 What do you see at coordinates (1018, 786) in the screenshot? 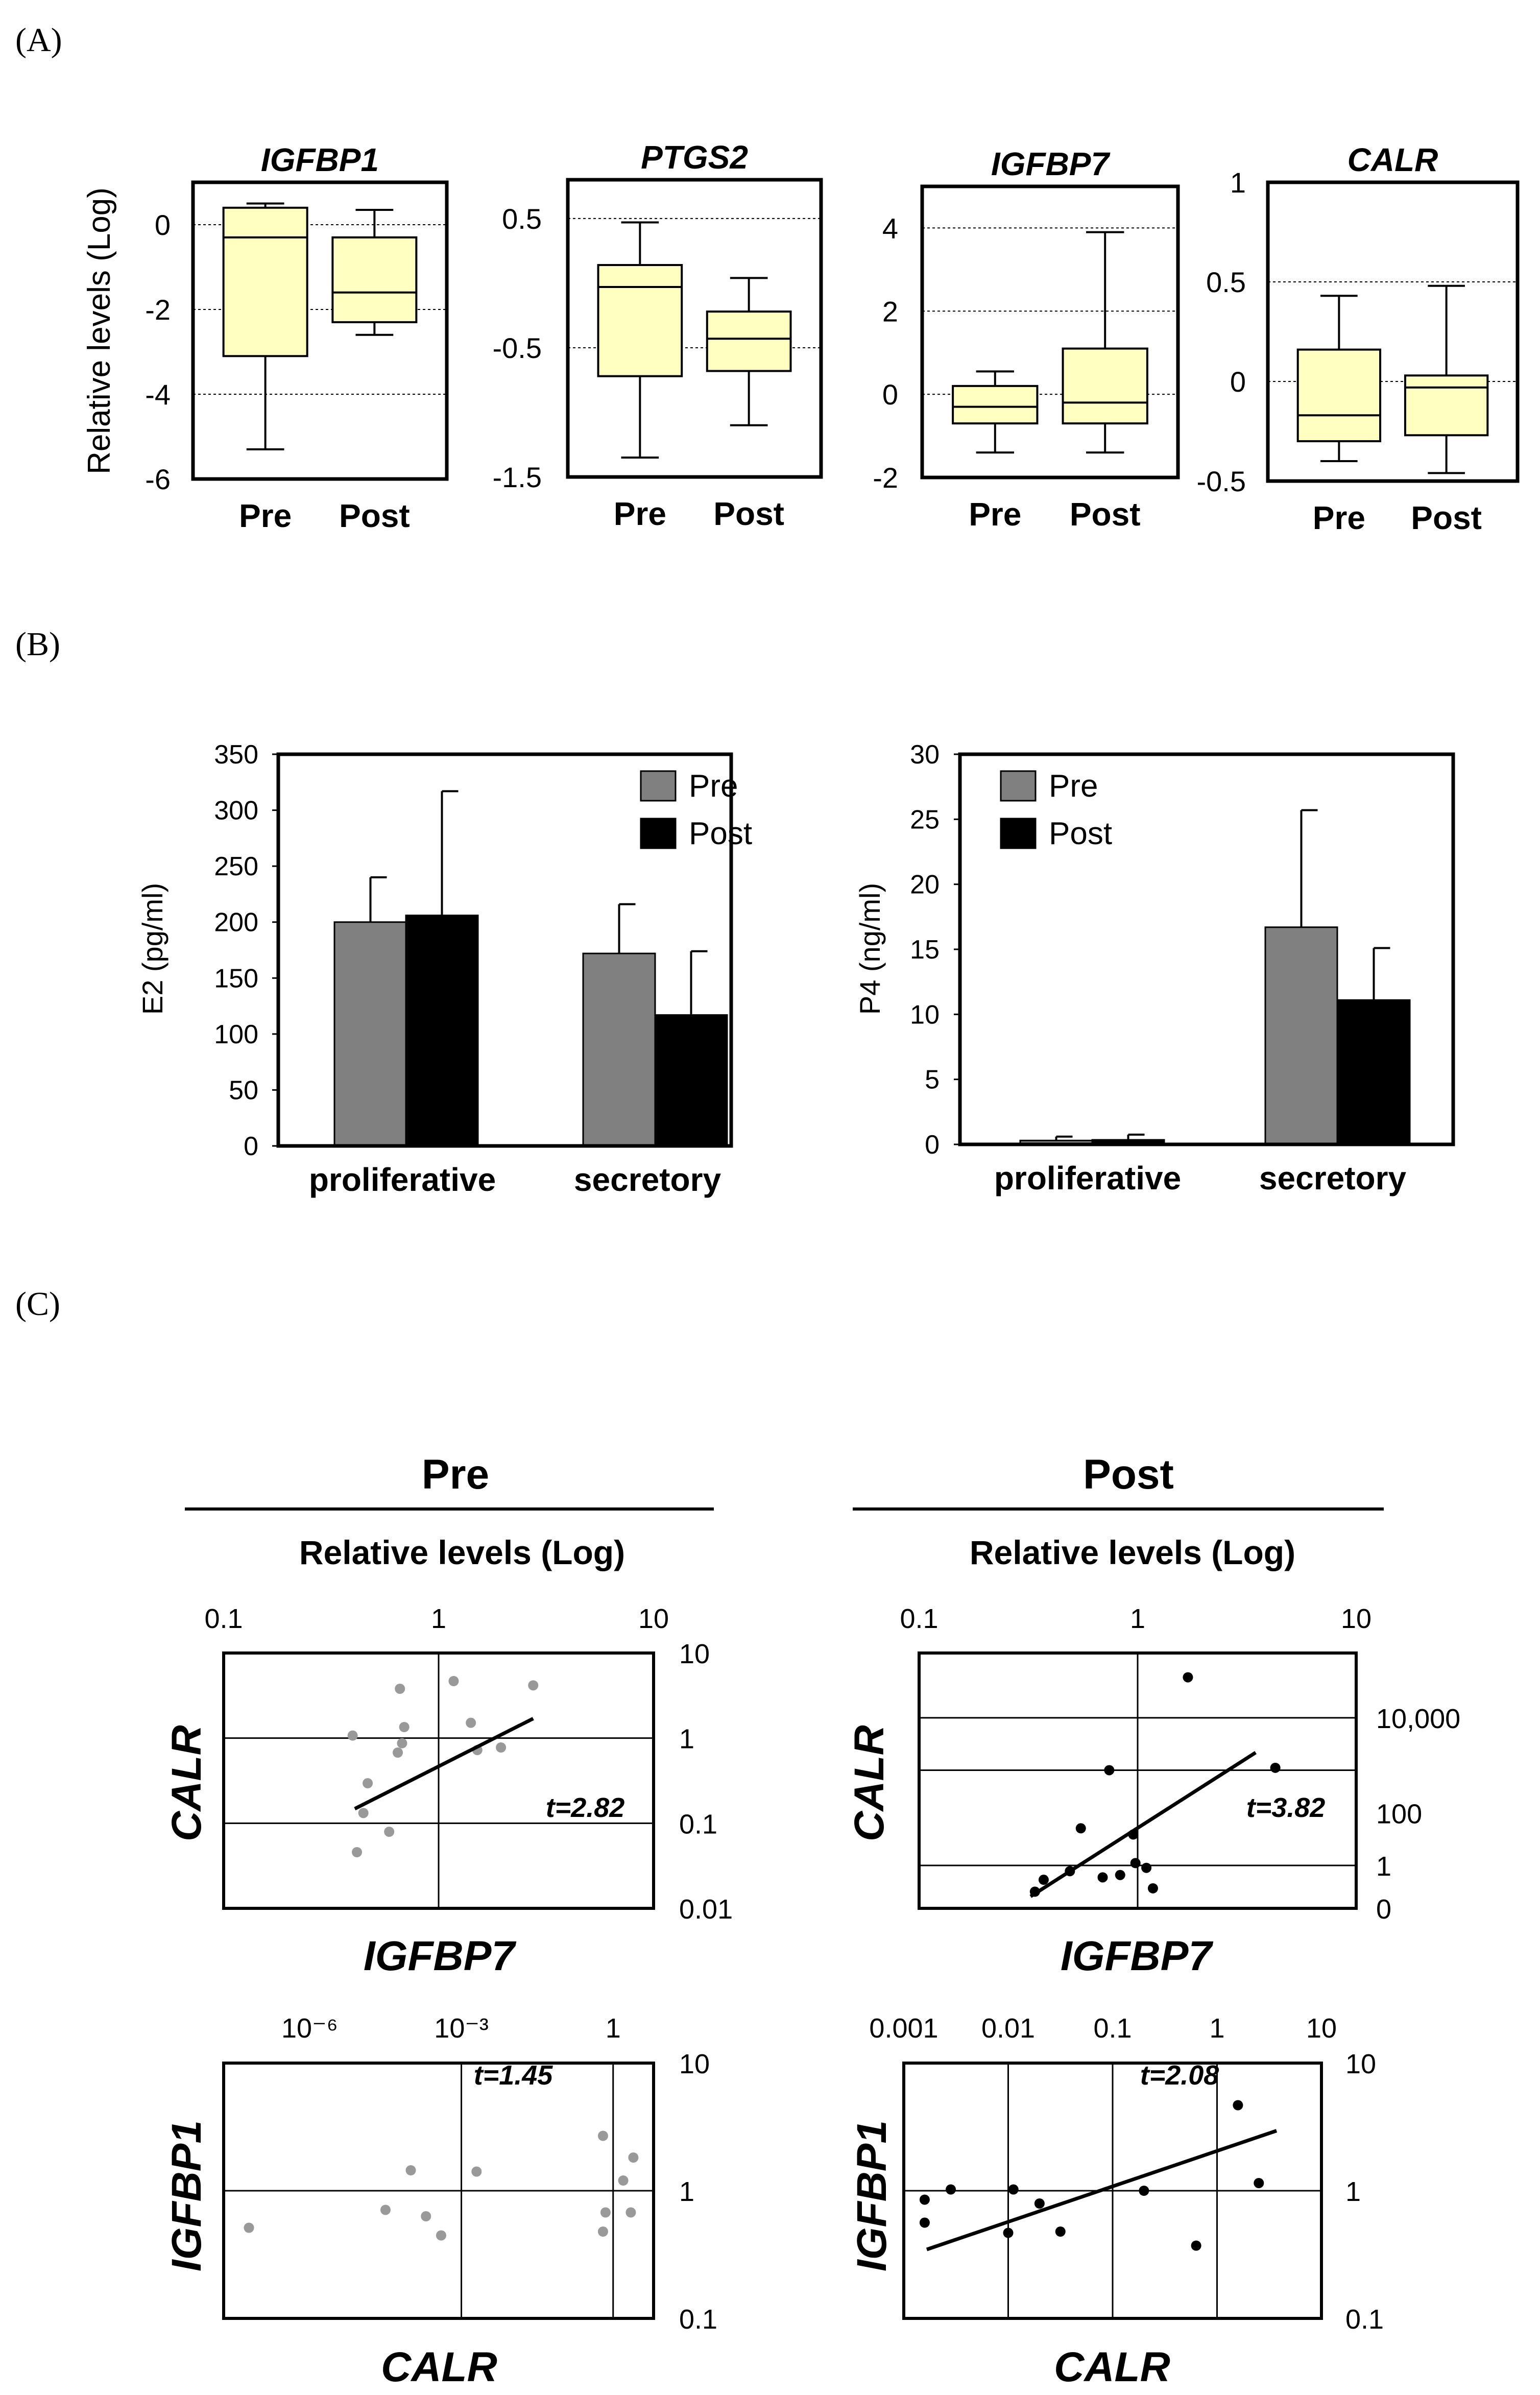
I see `legend-swatch-pre` at bounding box center [1018, 786].